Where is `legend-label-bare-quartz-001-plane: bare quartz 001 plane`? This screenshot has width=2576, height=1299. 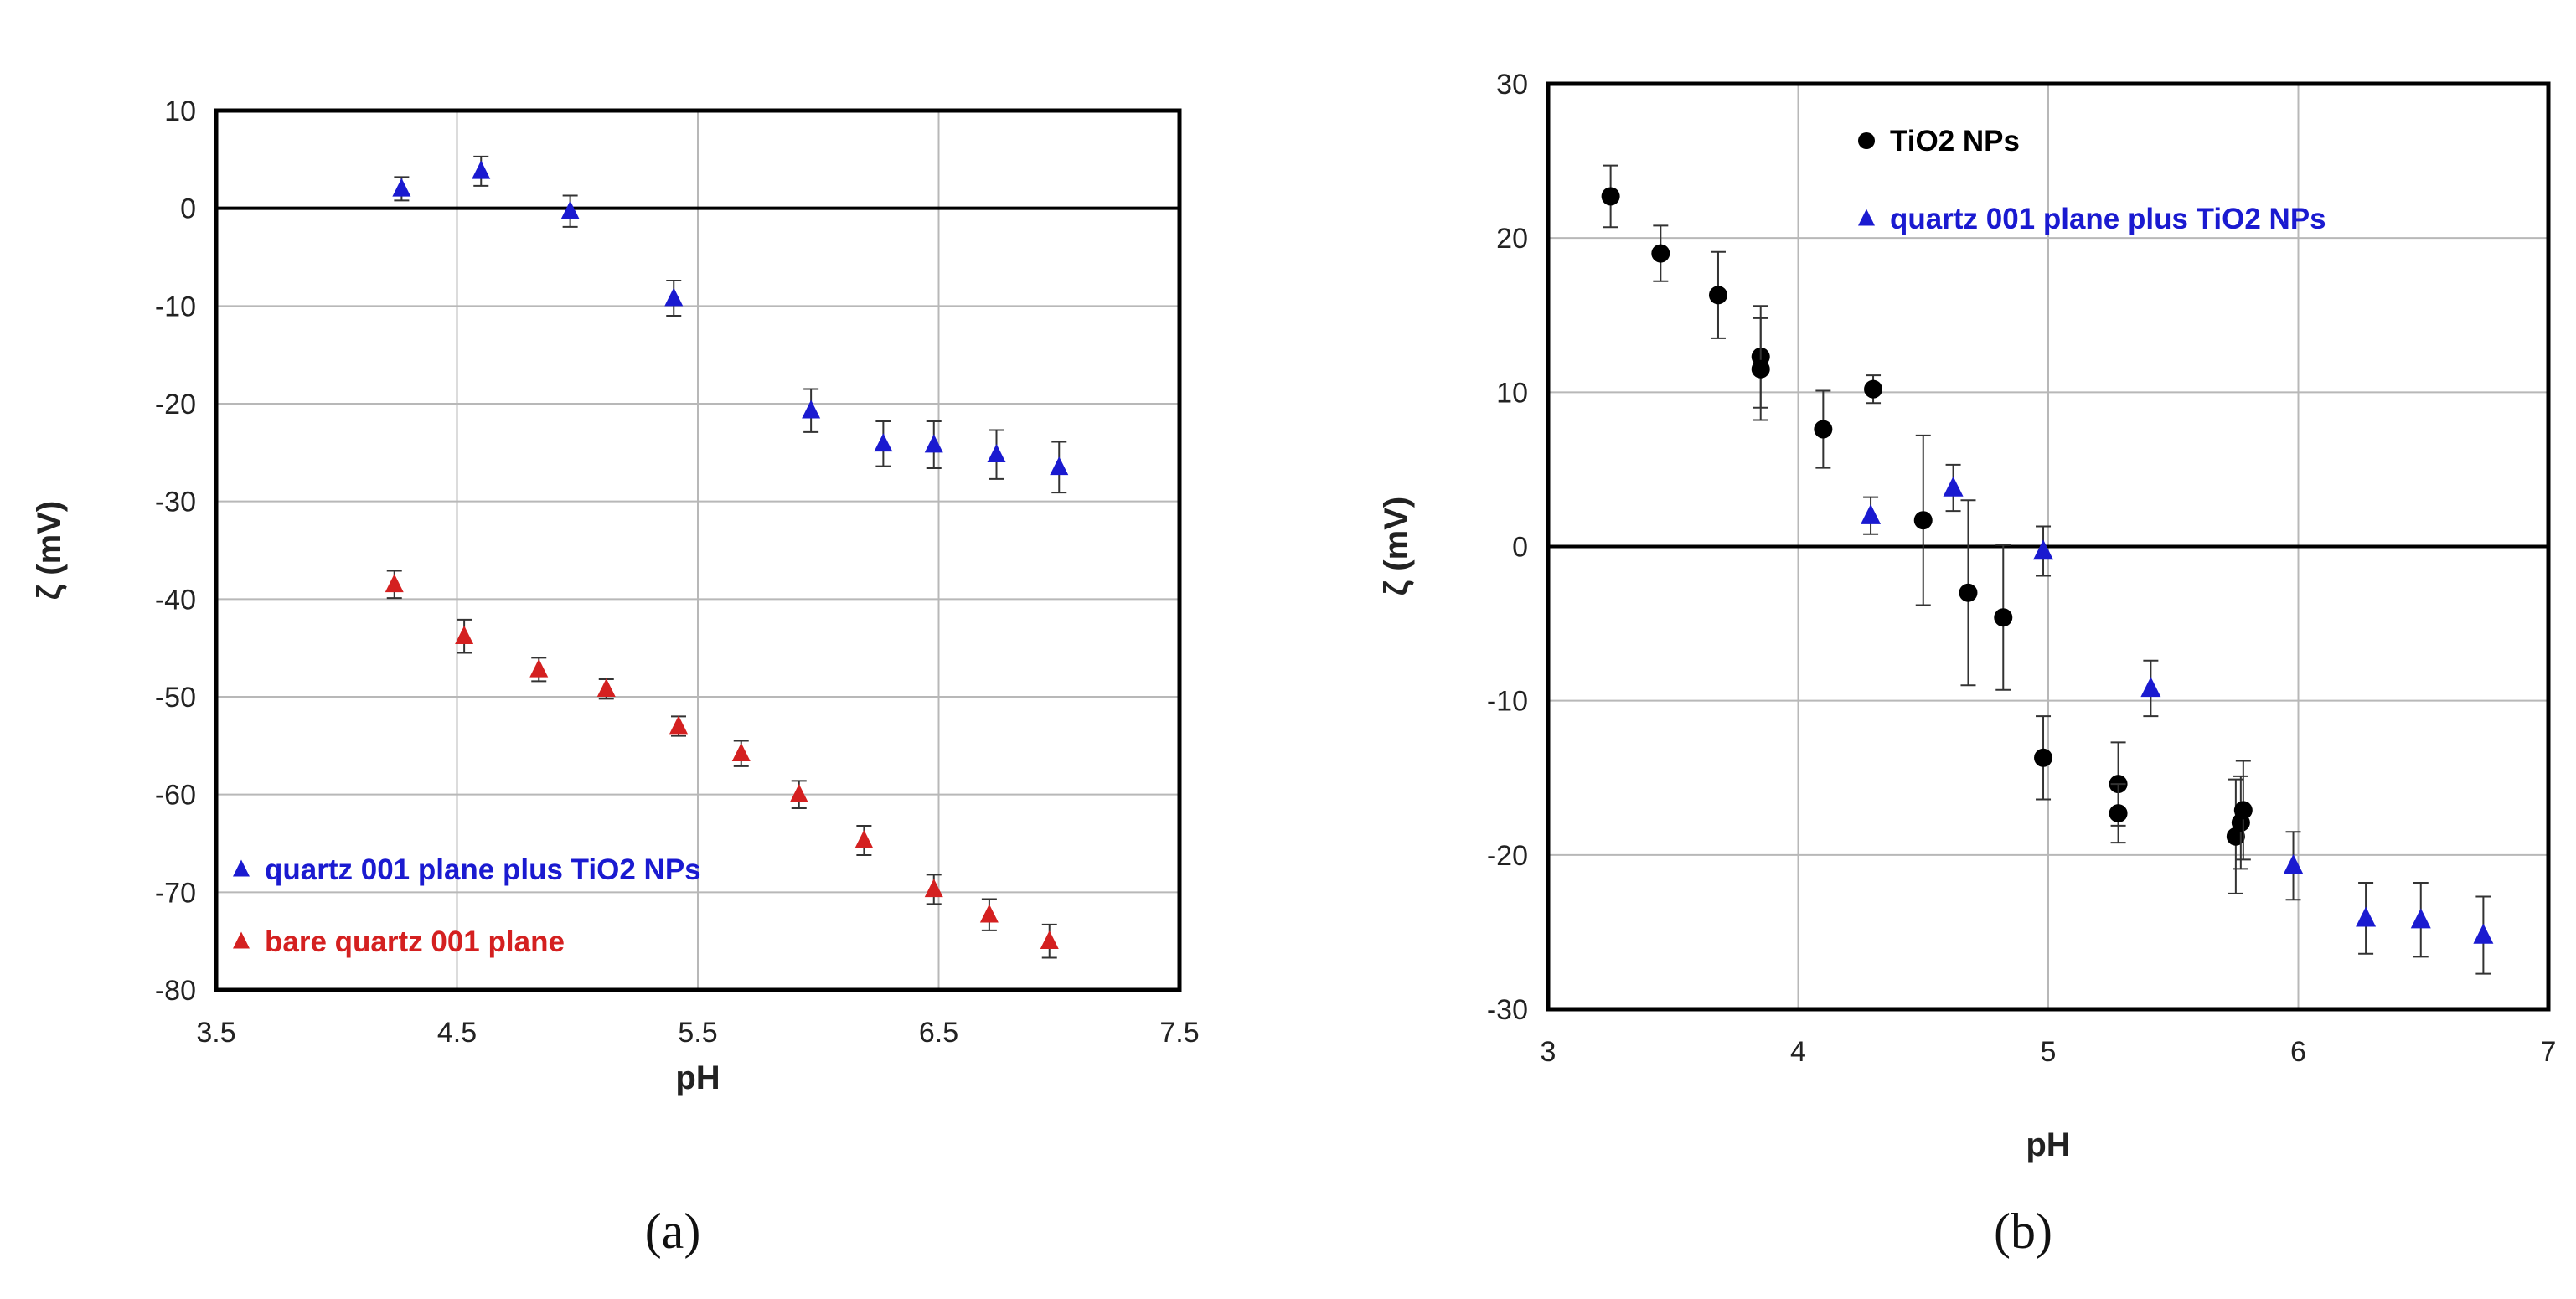 legend-label-bare-quartz-001-plane: bare quartz 001 plane is located at coordinates (415, 941).